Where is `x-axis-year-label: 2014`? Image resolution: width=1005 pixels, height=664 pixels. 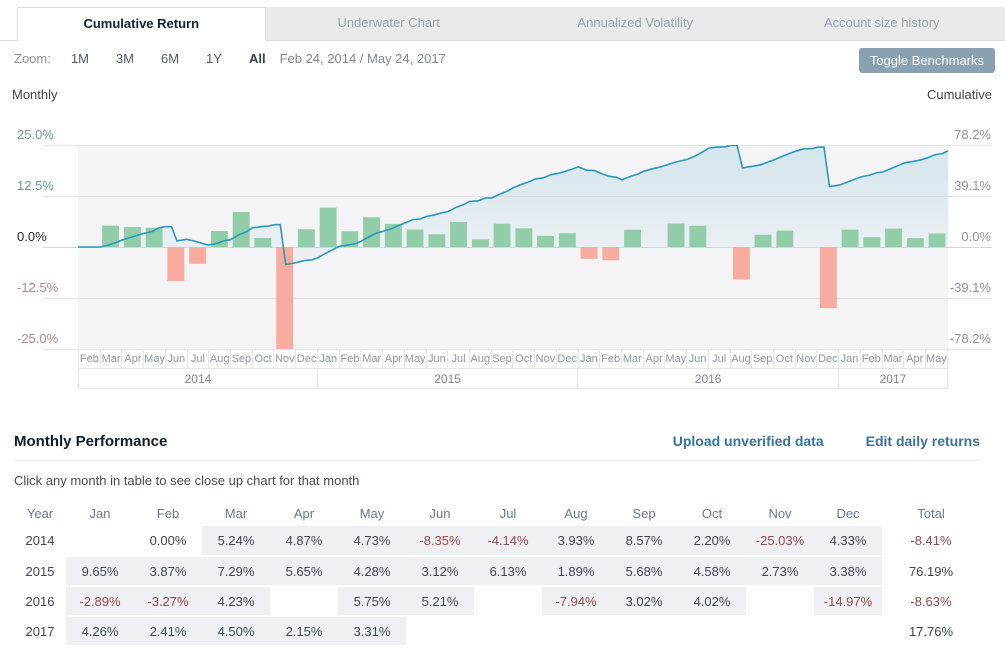 x-axis-year-label: 2014 is located at coordinates (197, 378).